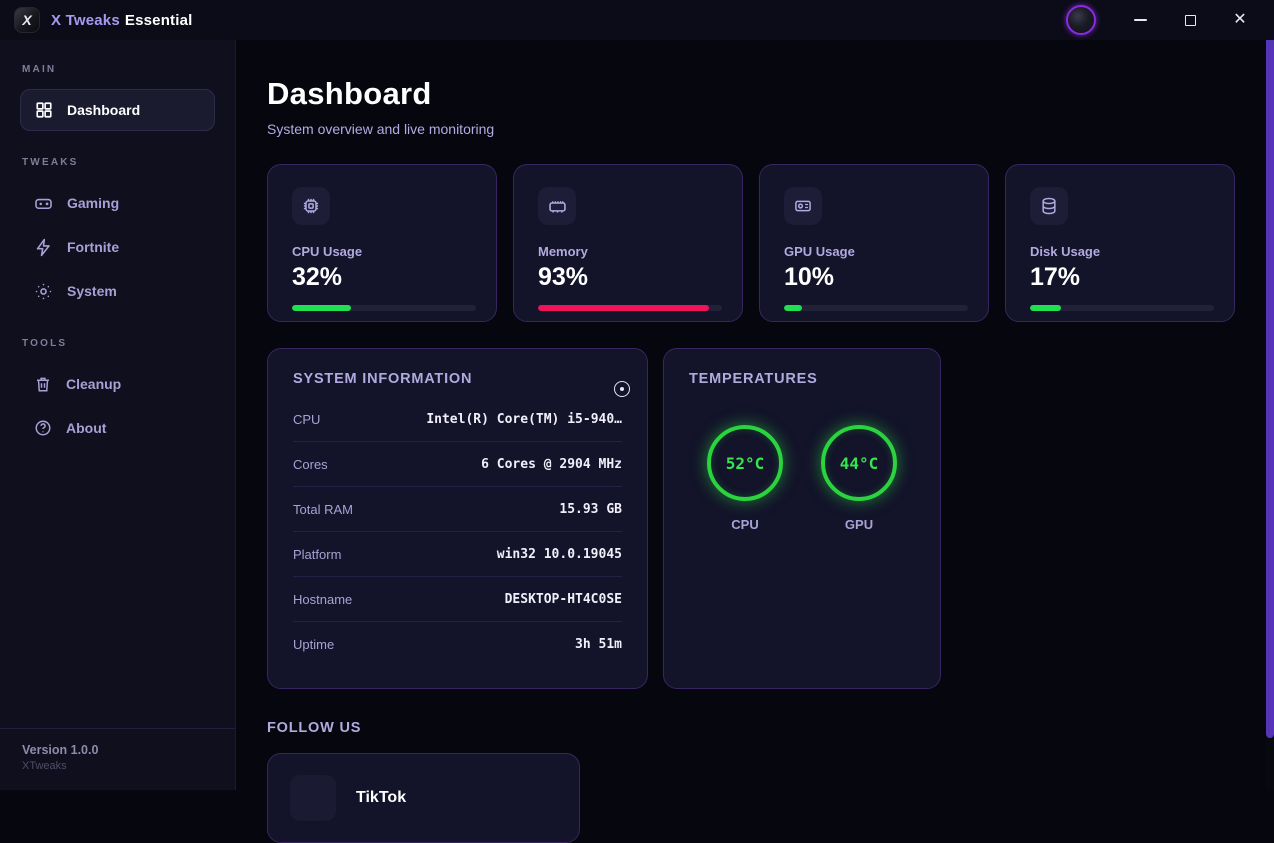  What do you see at coordinates (86, 428) in the screenshot?
I see `sidebar-item-label: About` at bounding box center [86, 428].